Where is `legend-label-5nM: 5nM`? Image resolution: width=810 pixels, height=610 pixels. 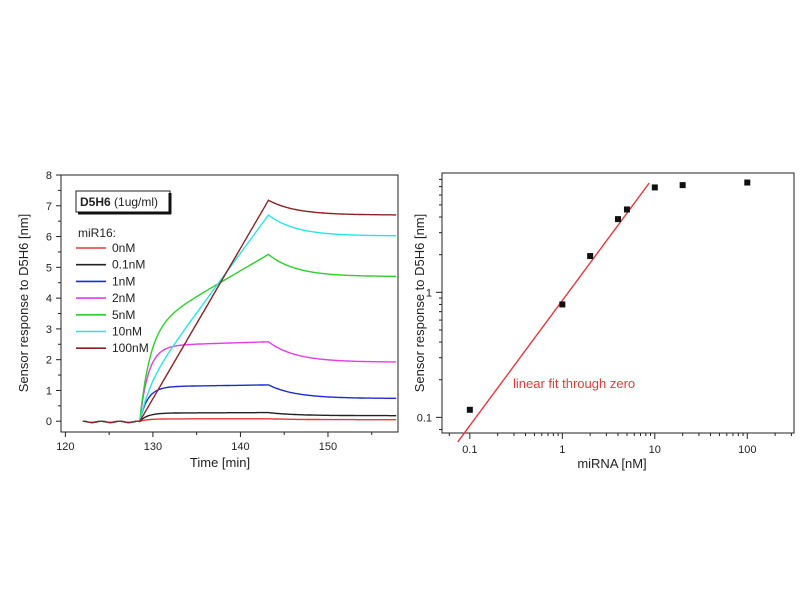
legend-label-5nM: 5nM is located at coordinates (123, 315).